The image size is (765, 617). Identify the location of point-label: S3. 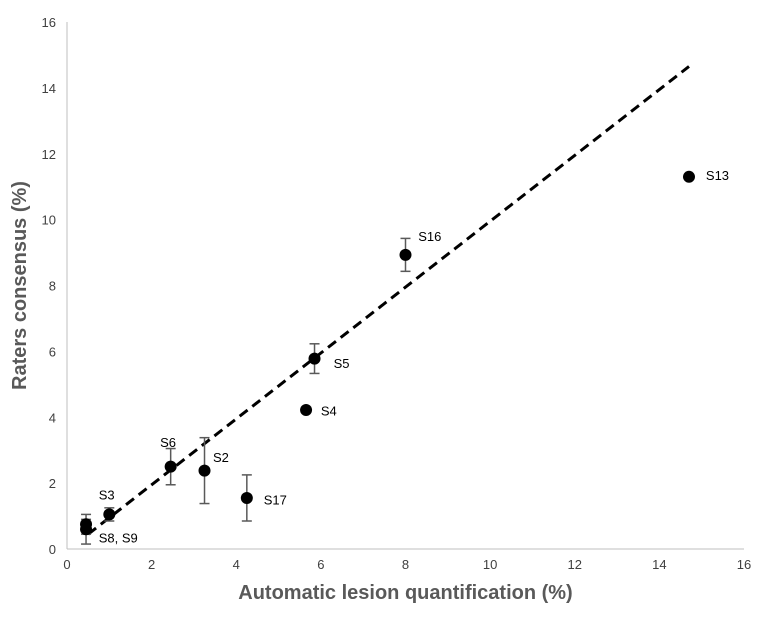
(107, 495).